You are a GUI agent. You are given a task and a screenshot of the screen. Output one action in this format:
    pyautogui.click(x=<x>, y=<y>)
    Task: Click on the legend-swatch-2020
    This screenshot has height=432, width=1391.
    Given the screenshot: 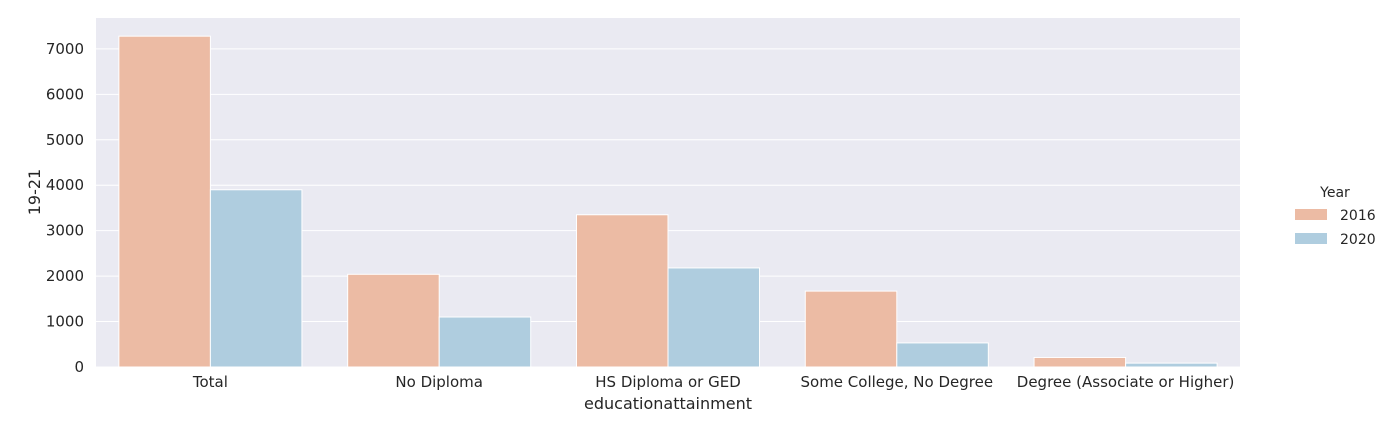 What is the action you would take?
    pyautogui.click(x=1311, y=238)
    